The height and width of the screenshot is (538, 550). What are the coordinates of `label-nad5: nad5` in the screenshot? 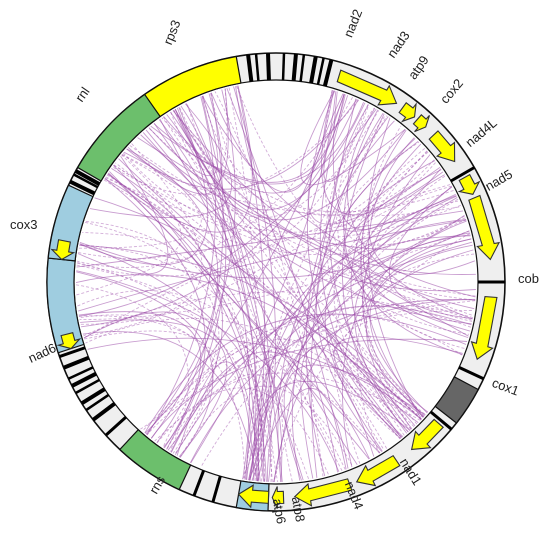 It's located at (498, 179).